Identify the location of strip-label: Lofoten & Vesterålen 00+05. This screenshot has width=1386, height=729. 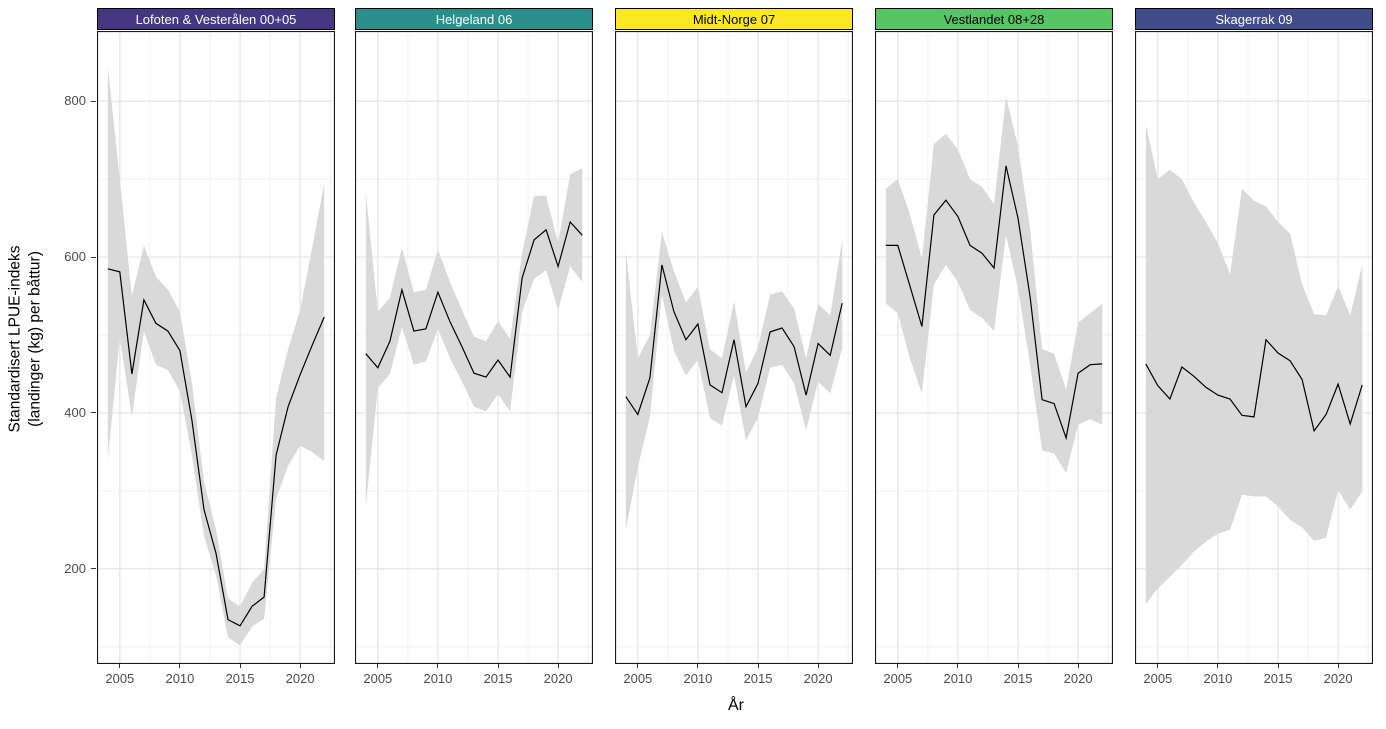
(216, 19).